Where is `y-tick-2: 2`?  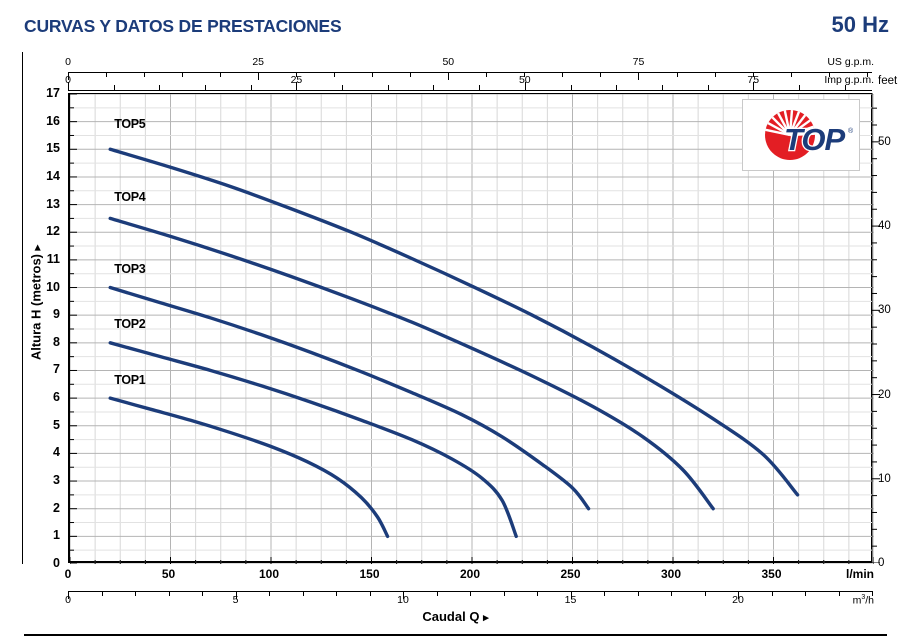
y-tick-2: 2 is located at coordinates (56, 507).